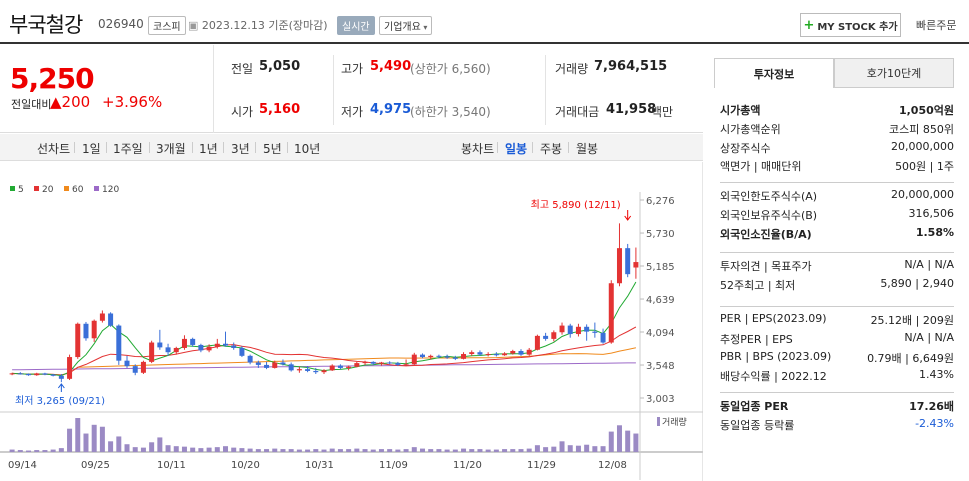  Describe the element at coordinates (660, 267) in the screenshot. I see `y-tick-label: 5,185` at that location.